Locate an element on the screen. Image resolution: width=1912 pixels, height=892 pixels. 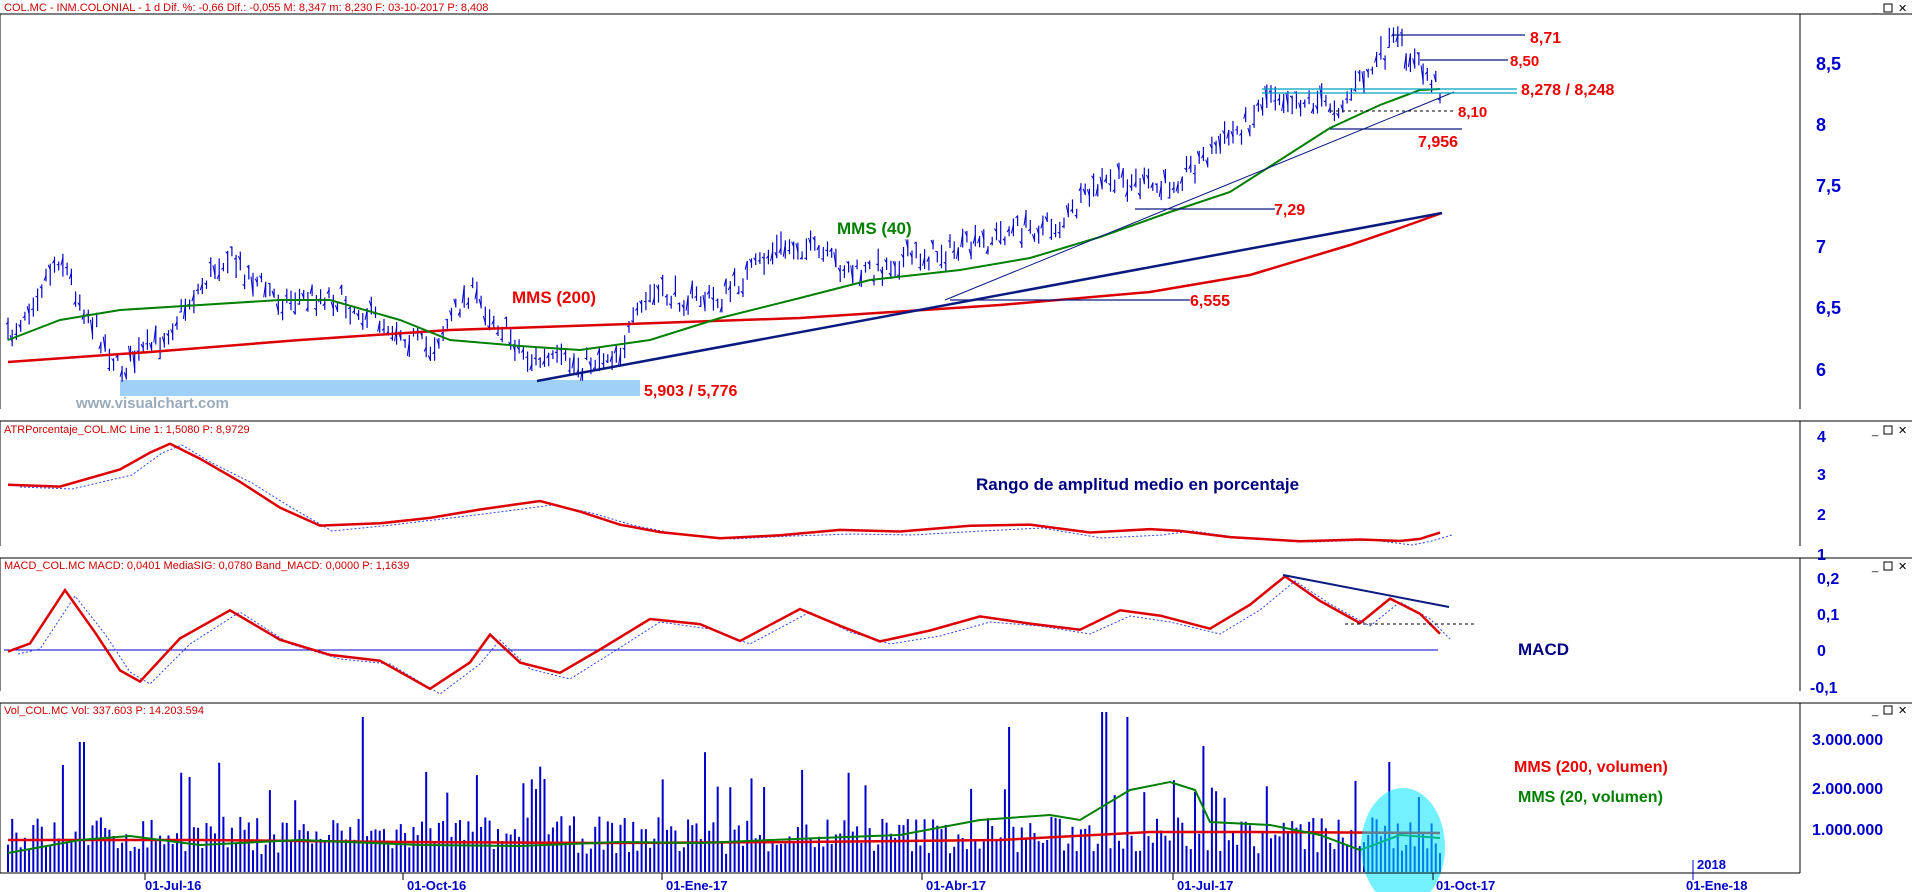
atr-line is located at coordinates (724, 492).